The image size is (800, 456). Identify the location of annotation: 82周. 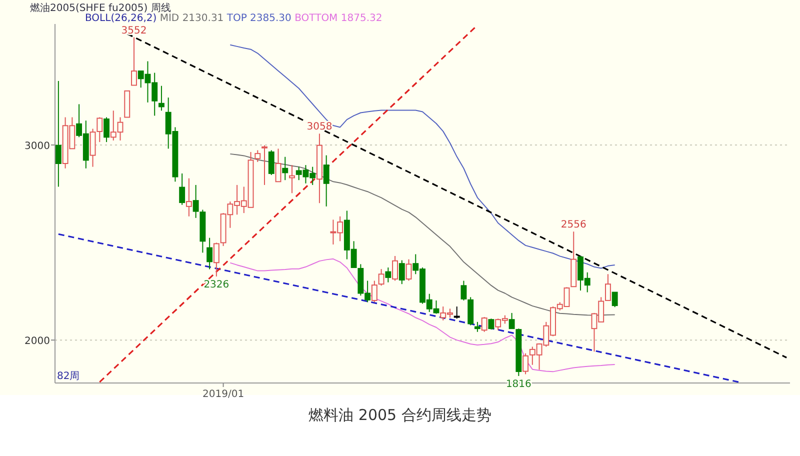
(68, 376).